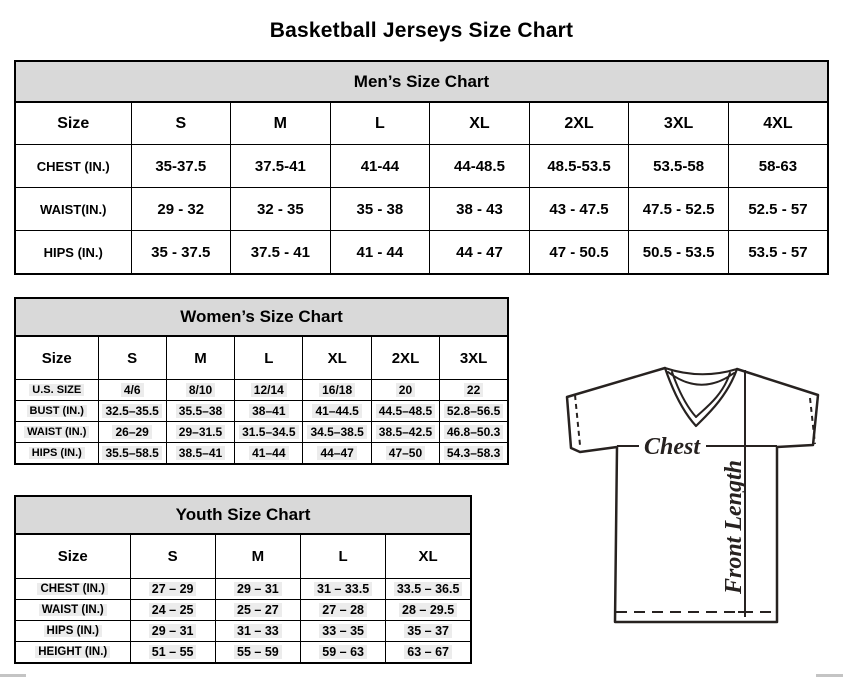 The width and height of the screenshot is (843, 679). I want to click on size-header-row: Size S M L XL, so click(243, 556).